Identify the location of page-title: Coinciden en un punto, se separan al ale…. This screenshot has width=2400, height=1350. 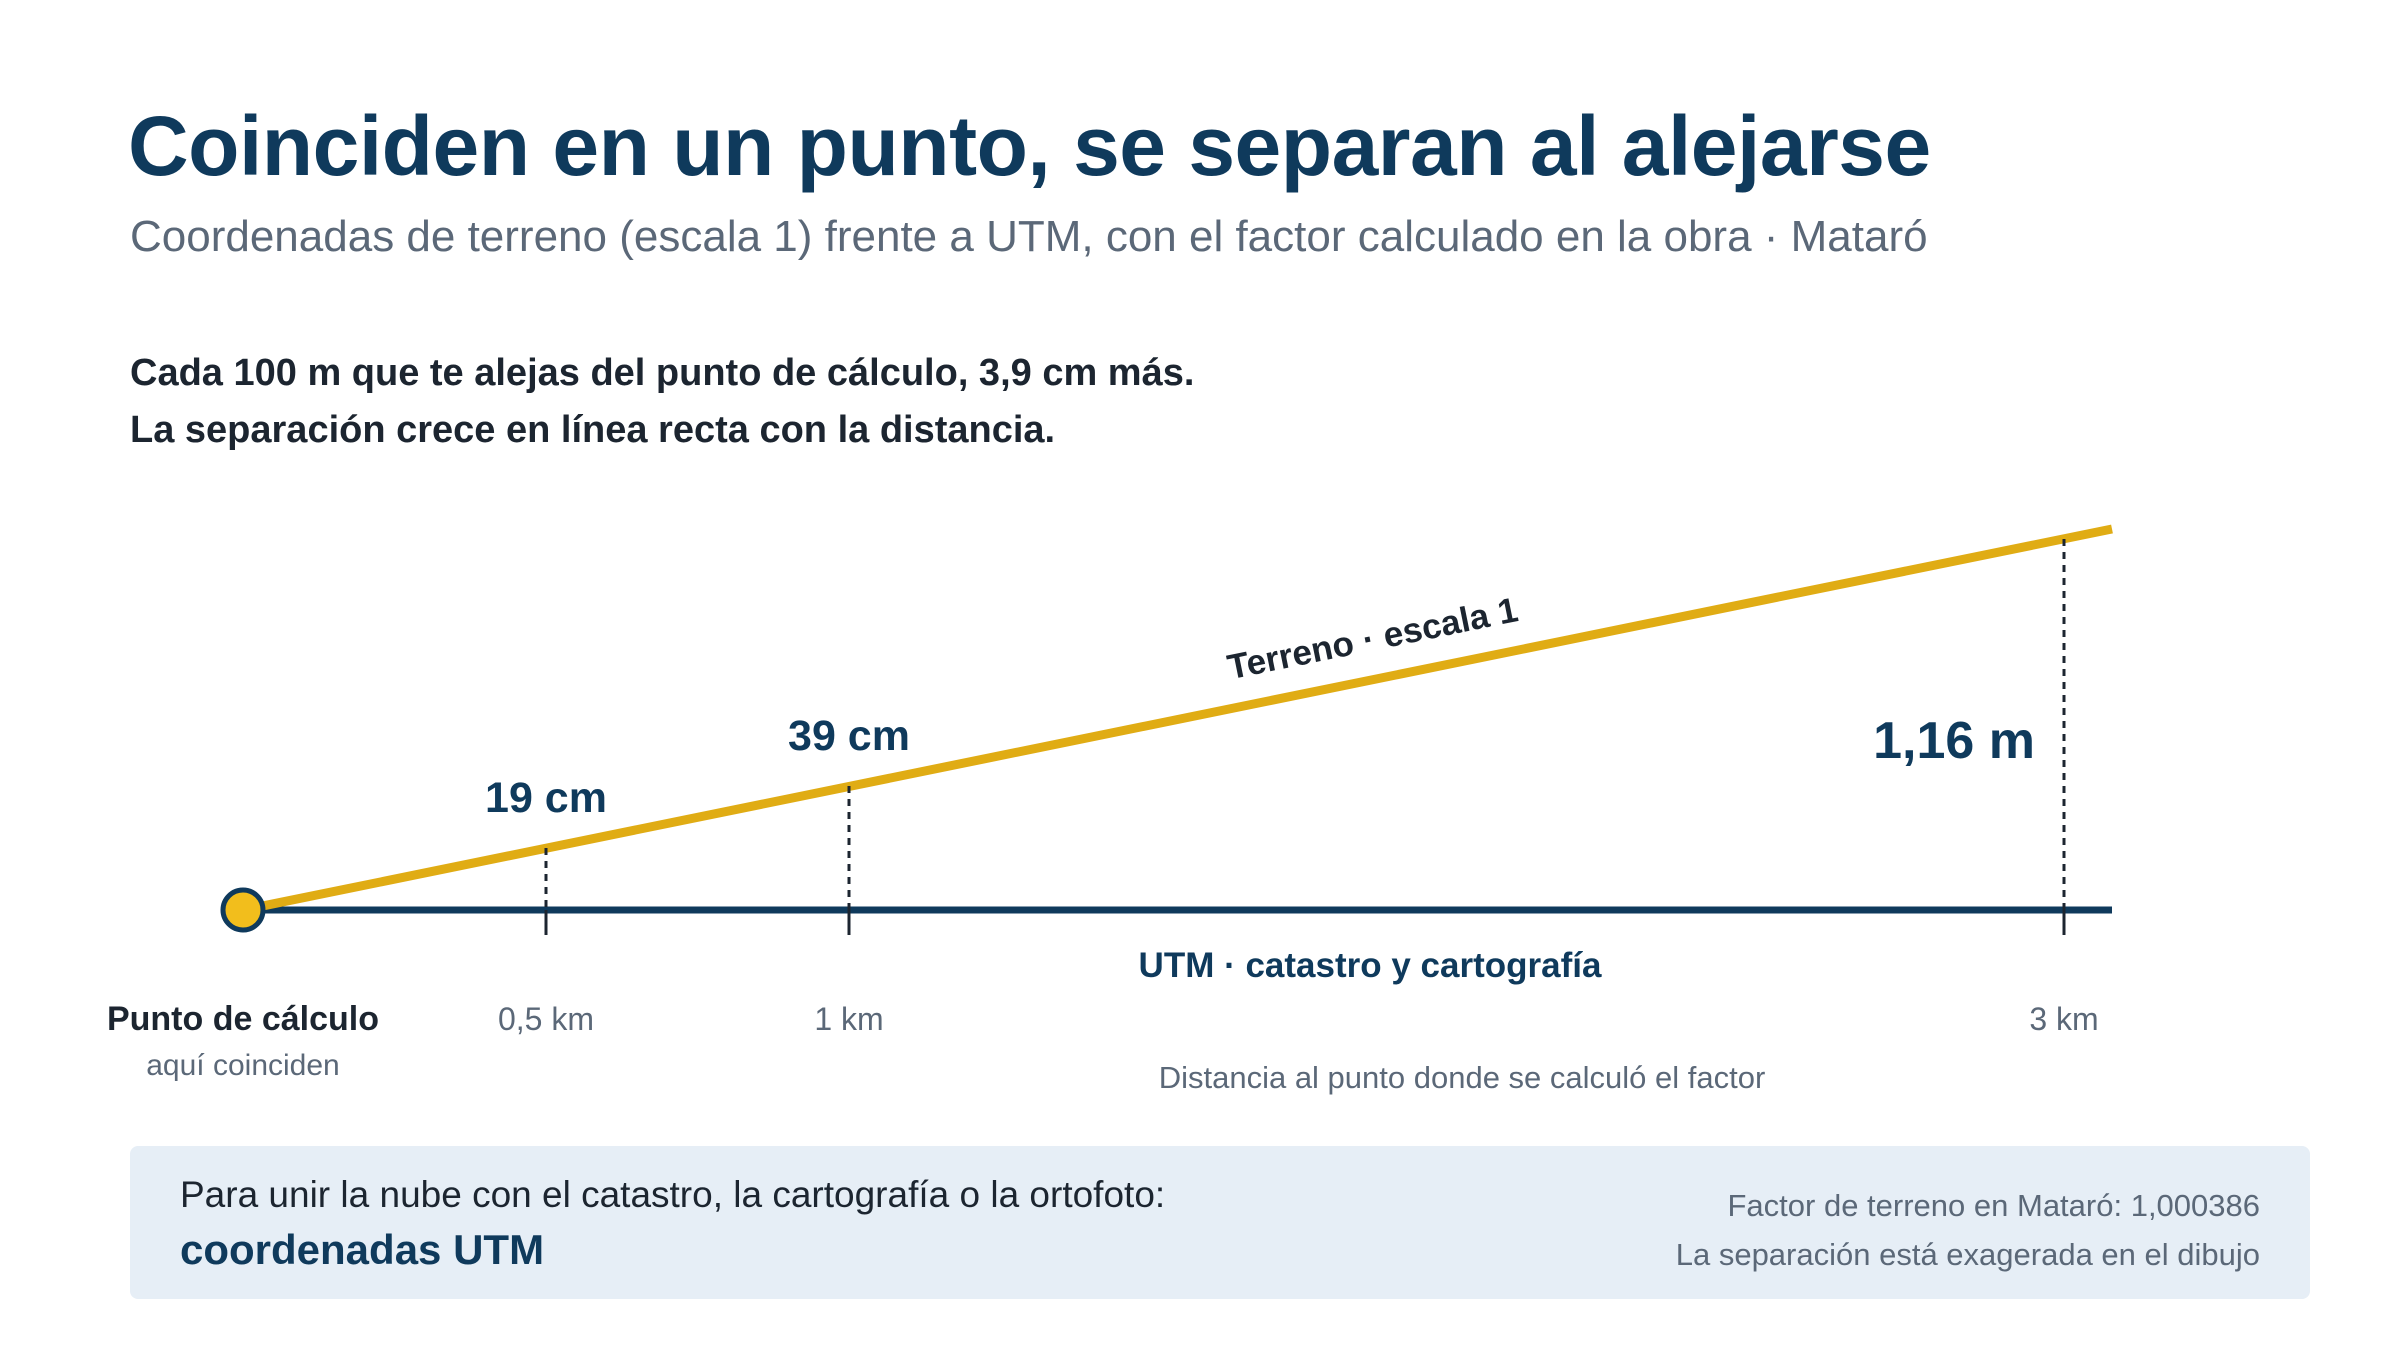
(1029, 146).